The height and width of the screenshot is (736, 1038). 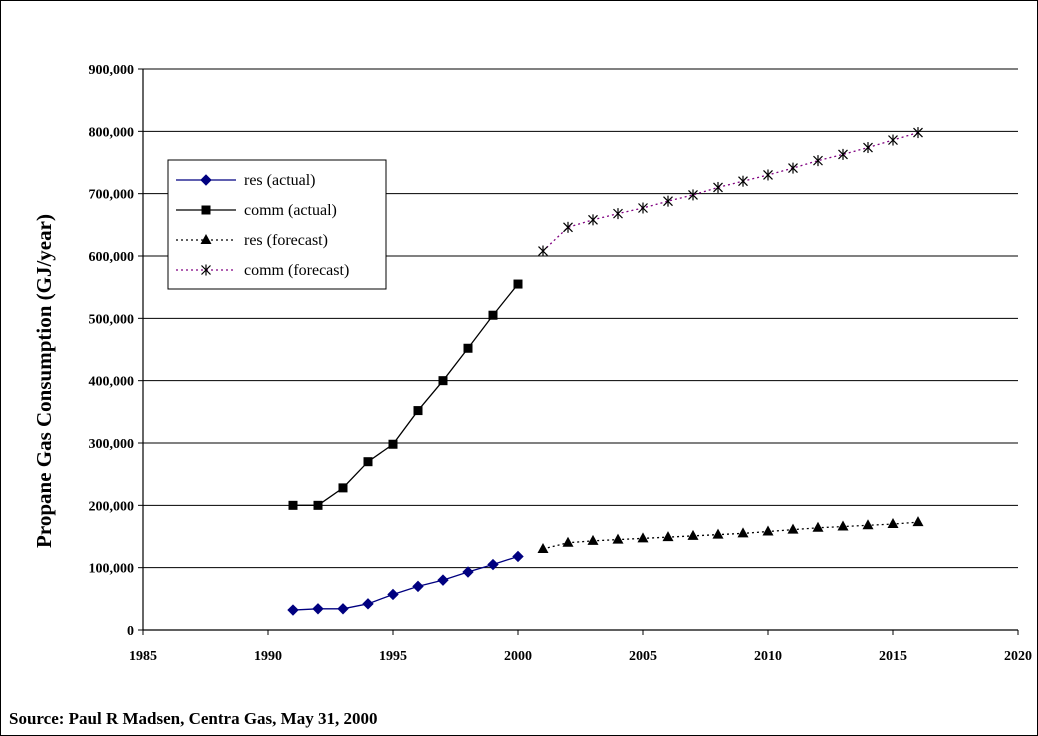 What do you see at coordinates (268, 656) in the screenshot?
I see `x-tick-label: 1990` at bounding box center [268, 656].